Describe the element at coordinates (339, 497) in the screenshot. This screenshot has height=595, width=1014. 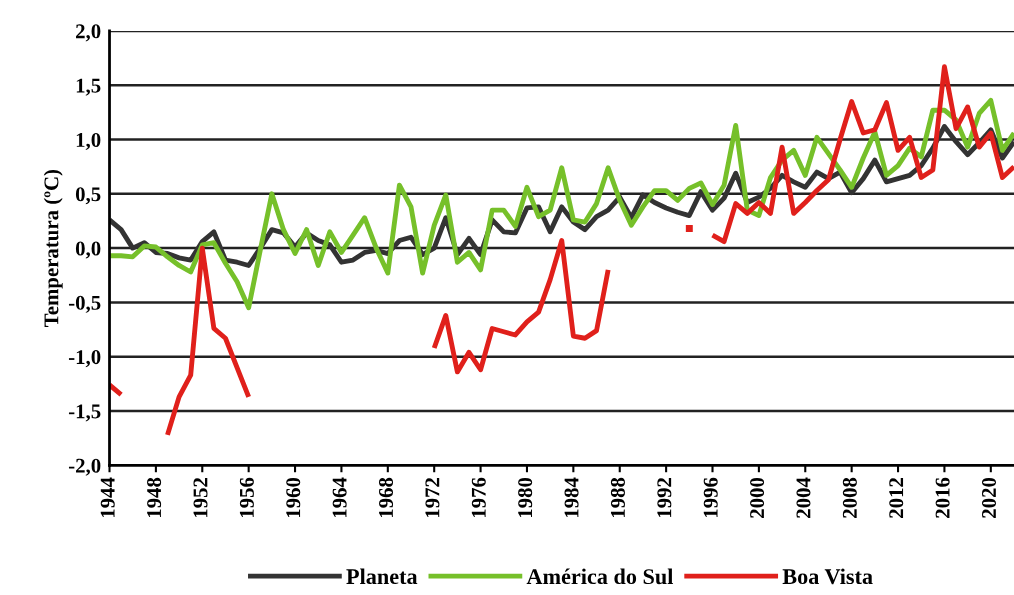
I see `x-tick-label: 1964` at that location.